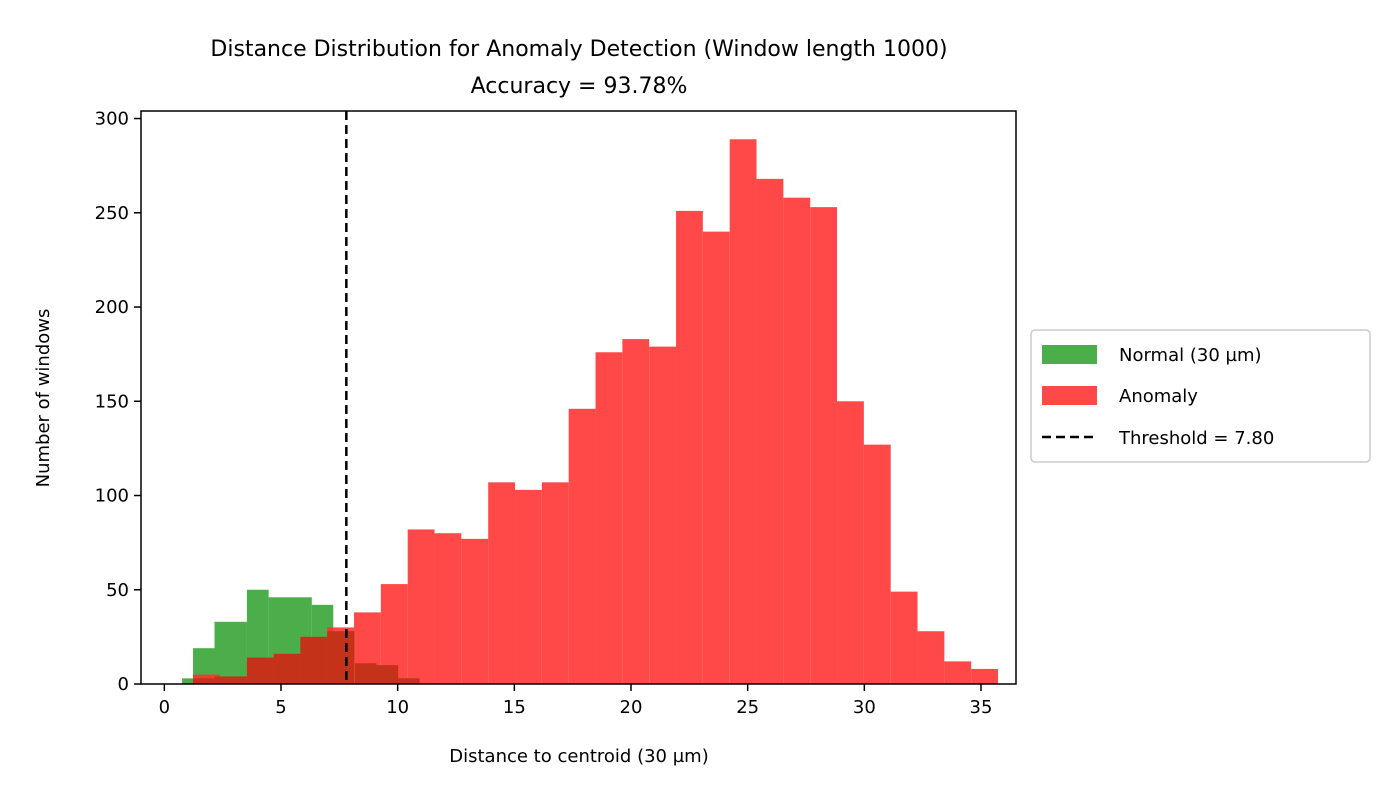  I want to click on x-axis-label: Distance to centroid (30 µm), so click(578, 756).